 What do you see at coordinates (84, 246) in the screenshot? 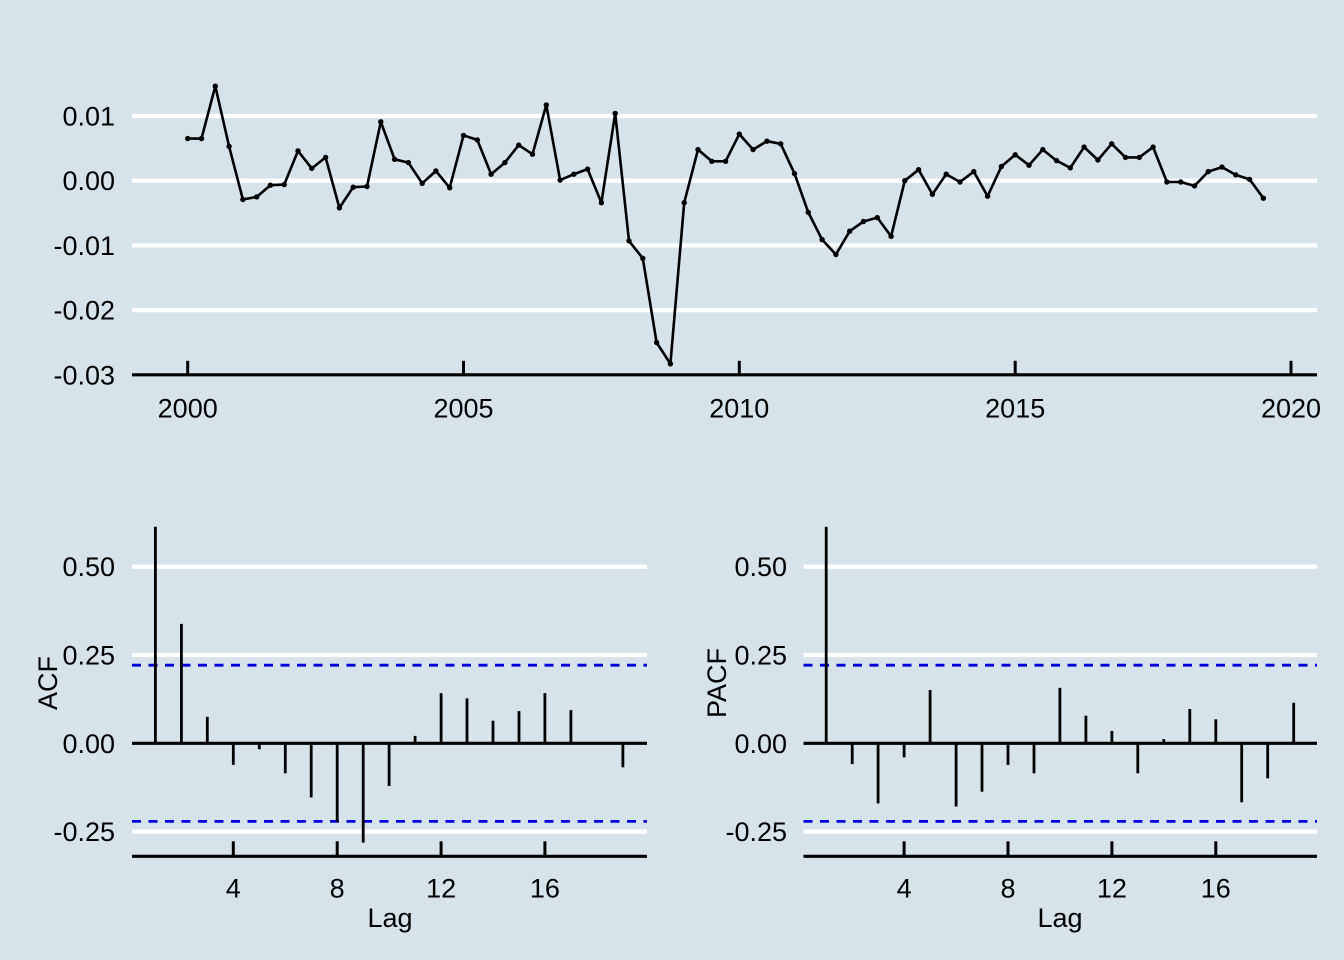
I see `y-tick-label: -0.01` at bounding box center [84, 246].